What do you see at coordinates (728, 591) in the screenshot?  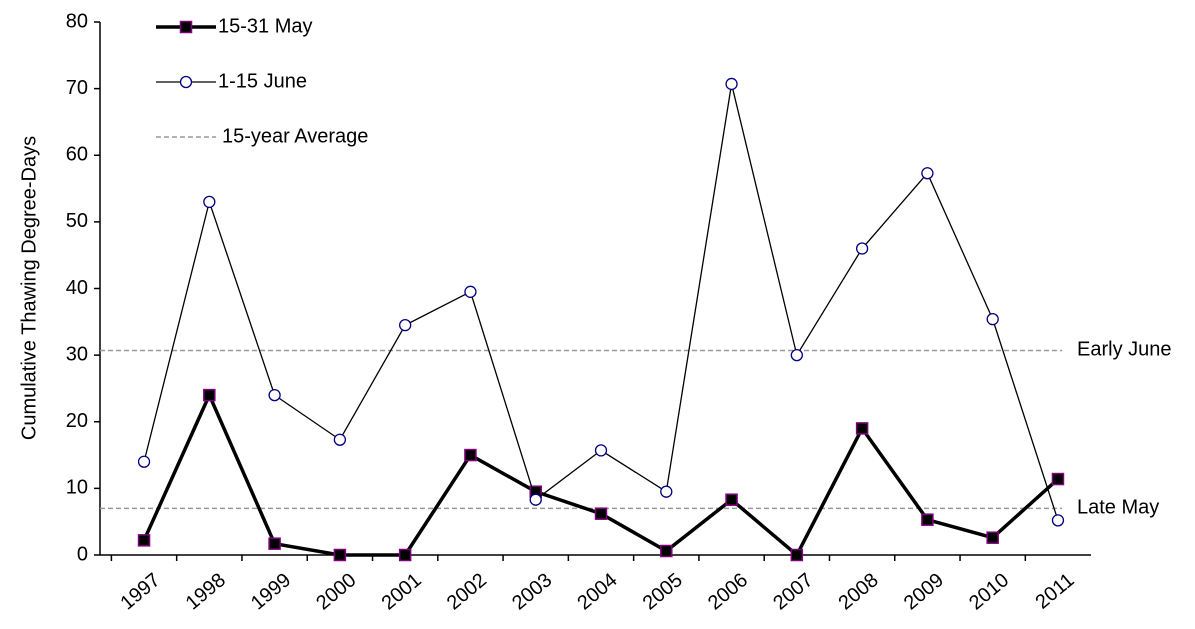 I see `x-tick-label: 2006` at bounding box center [728, 591].